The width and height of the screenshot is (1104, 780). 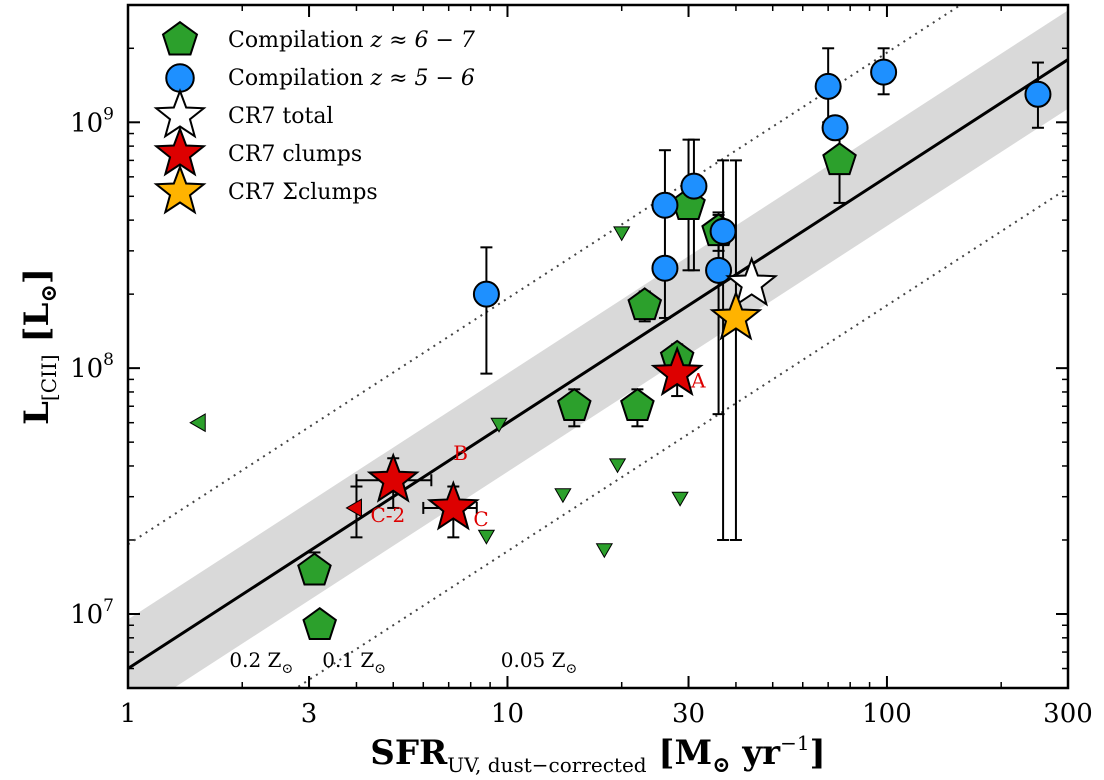 What do you see at coordinates (887, 714) in the screenshot?
I see `x-tick-label-4: 100` at bounding box center [887, 714].